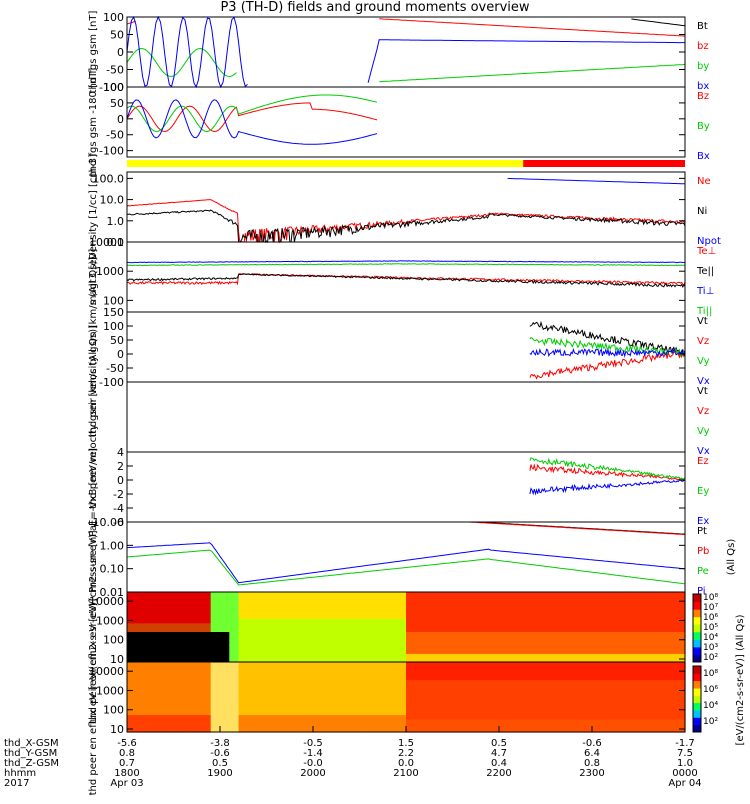  I want to click on colorbar-peir-swatch, so click(697, 620).